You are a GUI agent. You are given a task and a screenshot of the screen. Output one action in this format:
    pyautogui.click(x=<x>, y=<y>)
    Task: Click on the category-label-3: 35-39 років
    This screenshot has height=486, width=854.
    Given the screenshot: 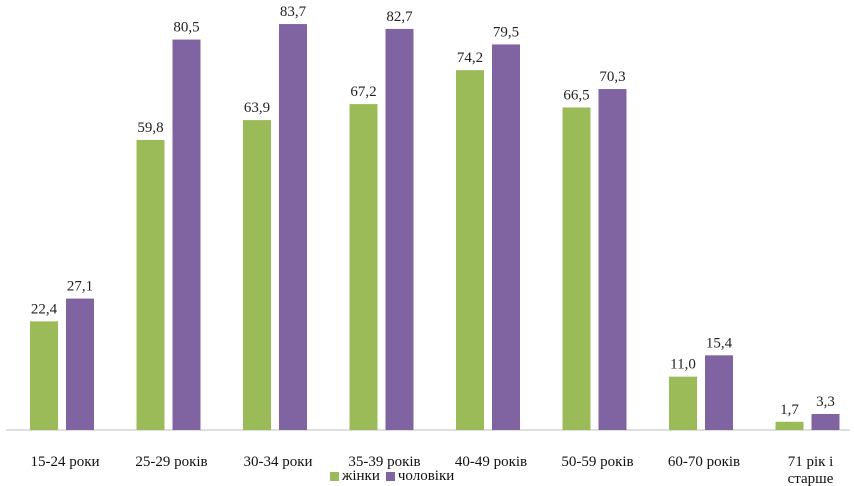 What is the action you would take?
    pyautogui.click(x=384, y=462)
    